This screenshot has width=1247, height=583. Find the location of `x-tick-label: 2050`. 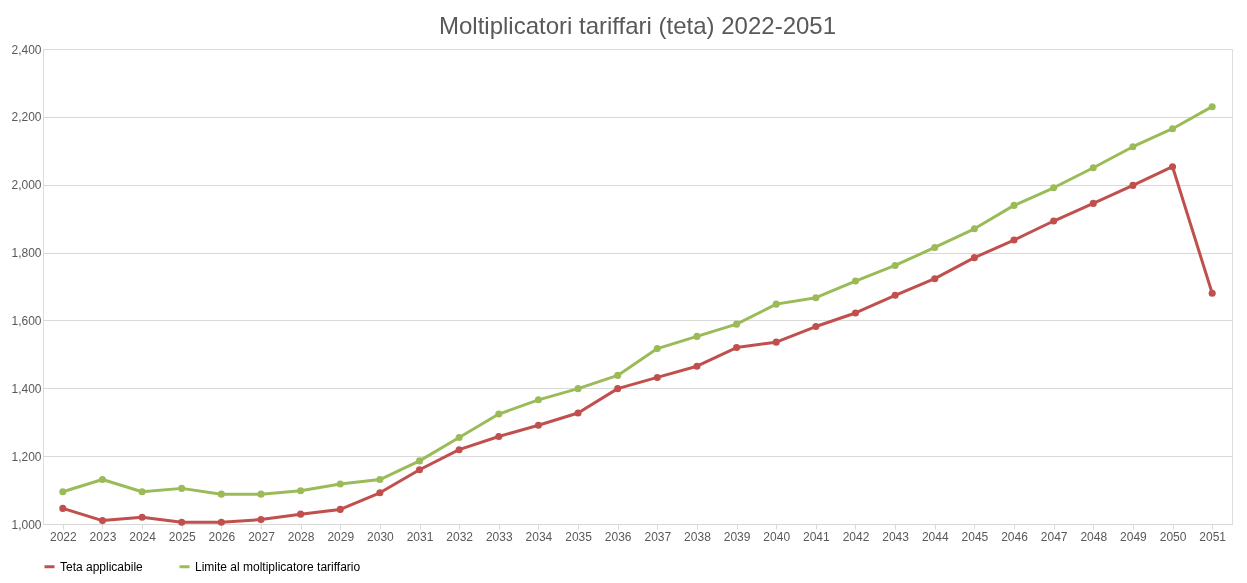

x-tick-label: 2050 is located at coordinates (1173, 536).